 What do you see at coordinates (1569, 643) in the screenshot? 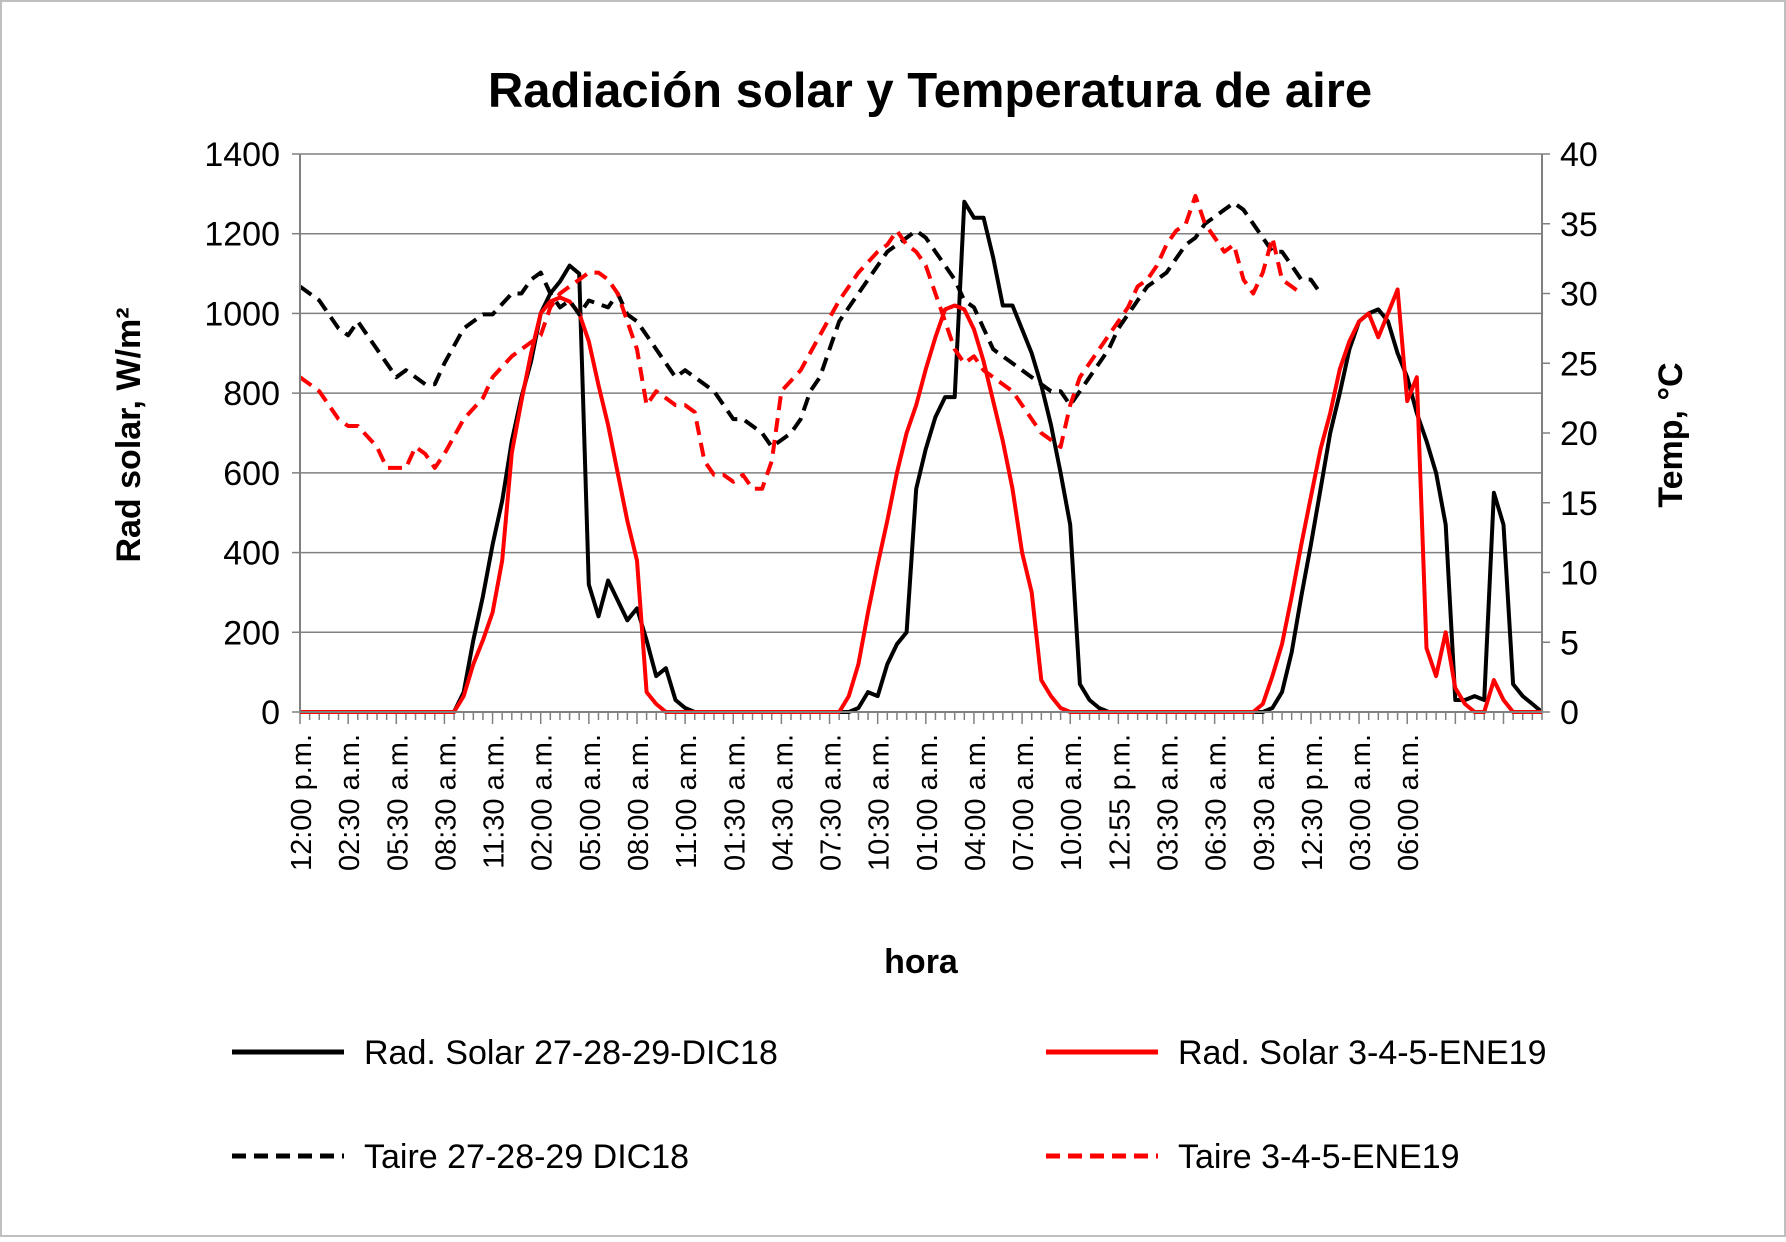
I see `right-tick-label: 5` at bounding box center [1569, 643].